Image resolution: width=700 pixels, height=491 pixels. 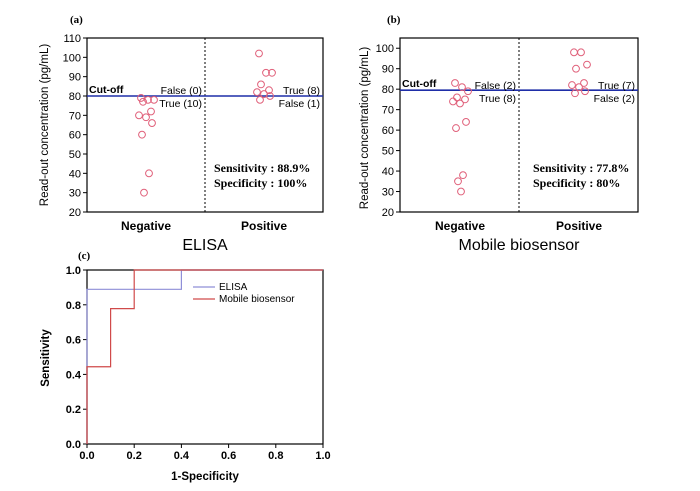 What do you see at coordinates (73, 410) in the screenshot?
I see `y-tick-label: 0.2` at bounding box center [73, 410].